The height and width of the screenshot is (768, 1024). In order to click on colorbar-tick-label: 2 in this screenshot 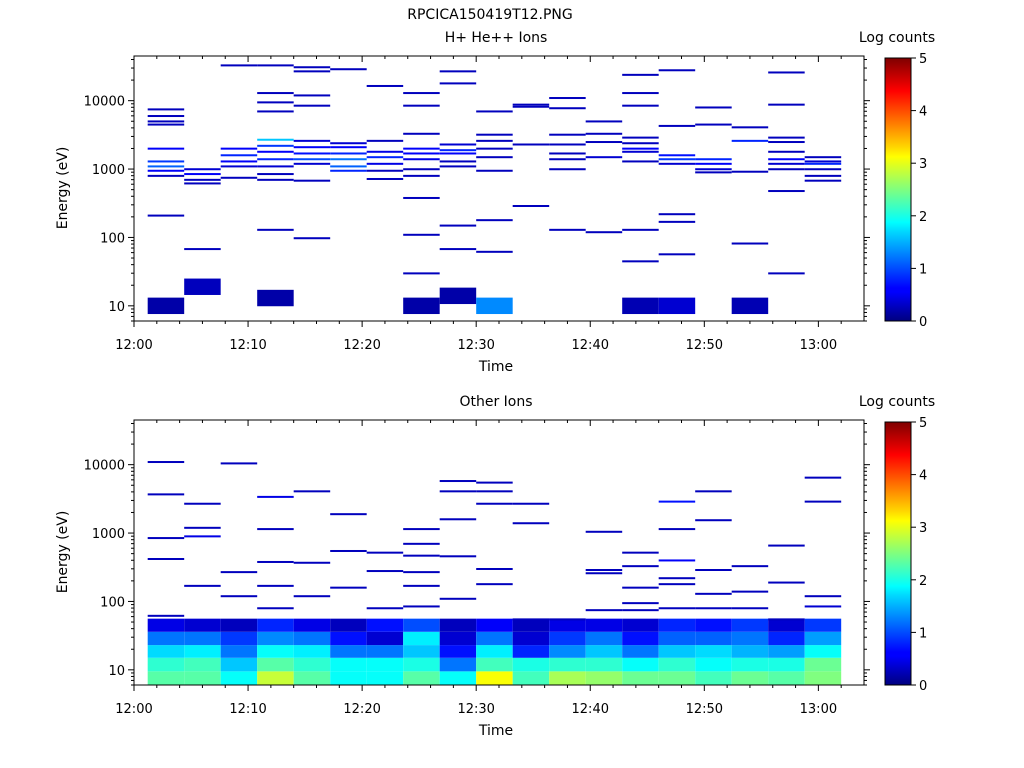, I will do `click(923, 581)`.